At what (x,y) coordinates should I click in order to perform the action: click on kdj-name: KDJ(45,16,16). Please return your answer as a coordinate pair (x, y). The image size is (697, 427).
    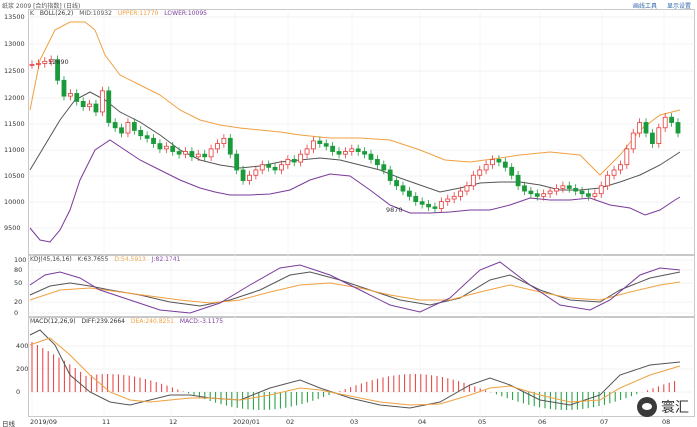
    Looking at the image, I should click on (51, 259).